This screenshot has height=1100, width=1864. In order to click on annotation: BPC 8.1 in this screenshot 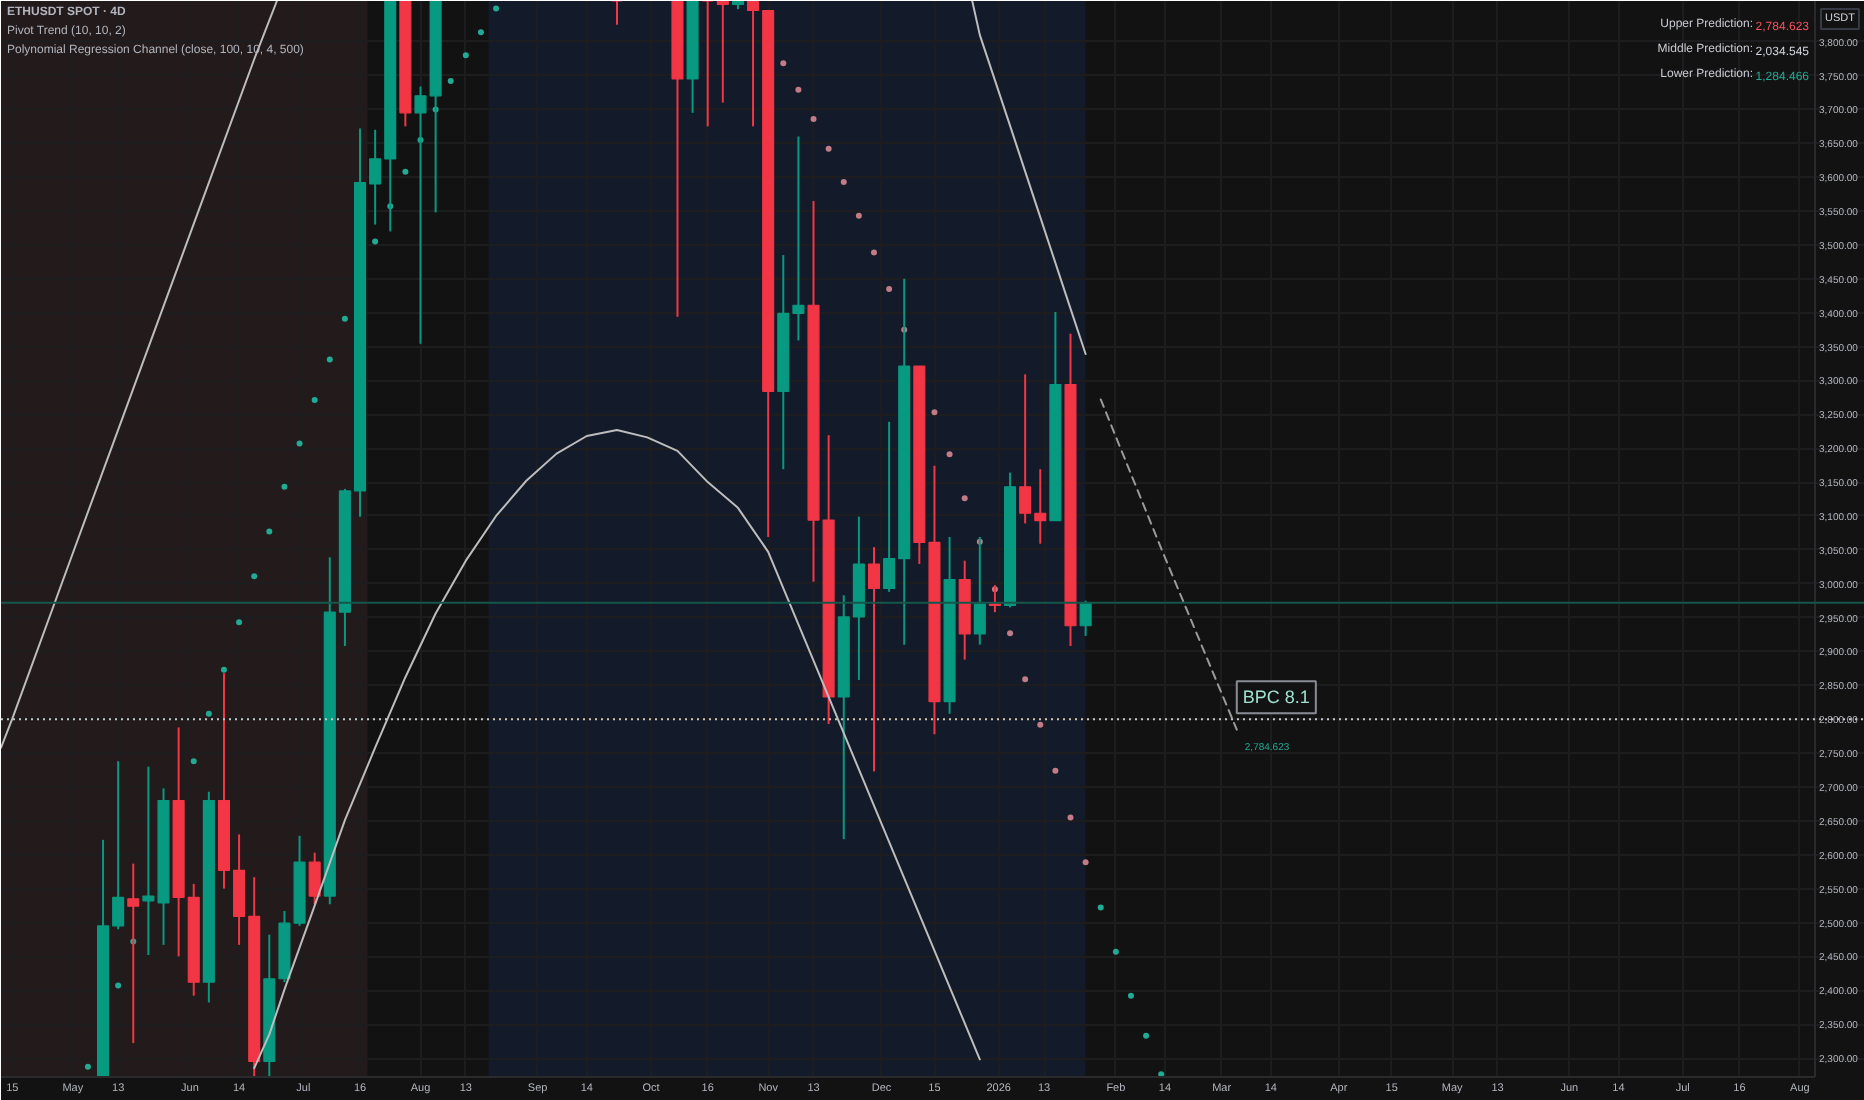, I will do `click(1276, 697)`.